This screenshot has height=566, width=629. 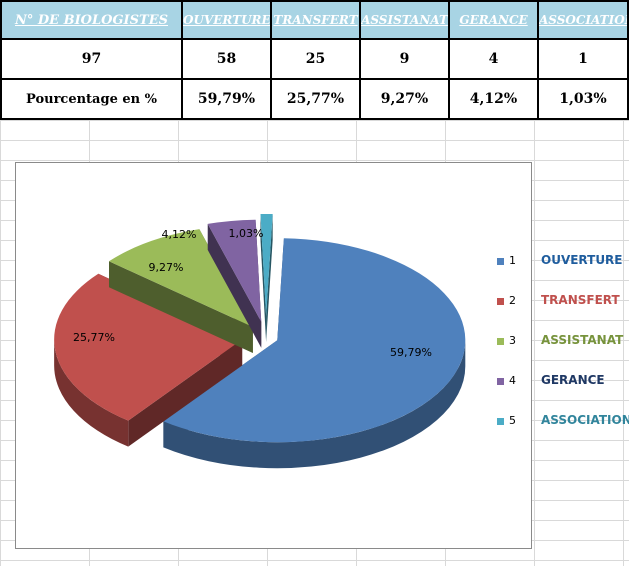 I want to click on percent-cell-ouverture: 59,79%, so click(x=226, y=99).